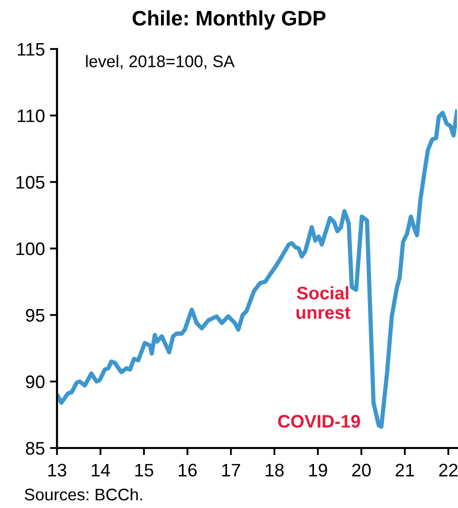 The width and height of the screenshot is (458, 508). Describe the element at coordinates (35, 448) in the screenshot. I see `y-tick-label: 85` at that location.